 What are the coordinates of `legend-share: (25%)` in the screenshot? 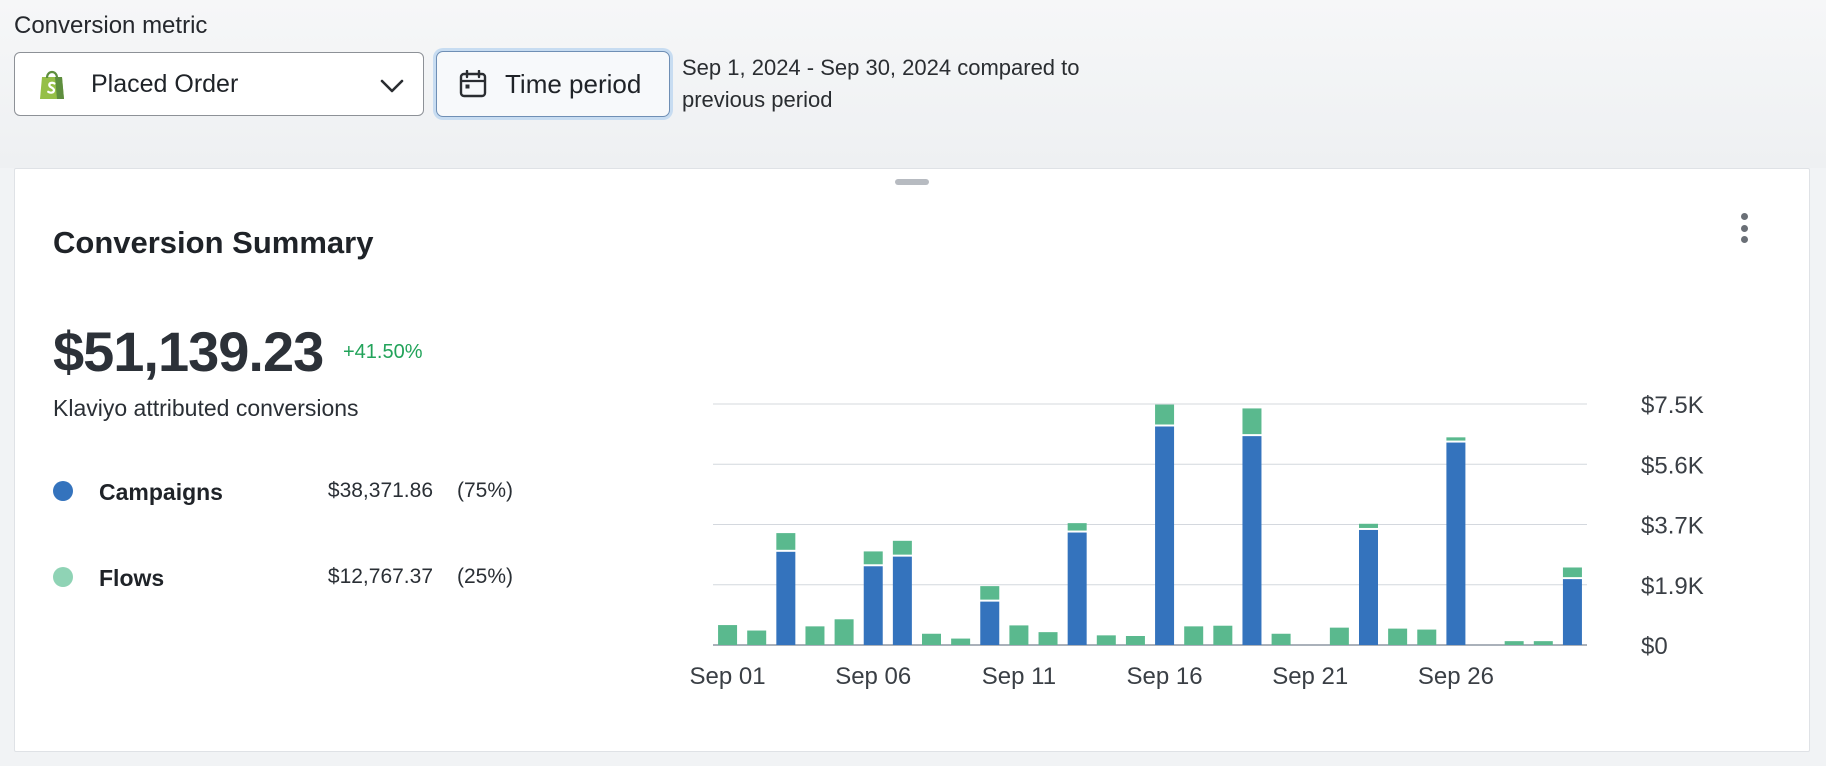 It's located at (484, 576).